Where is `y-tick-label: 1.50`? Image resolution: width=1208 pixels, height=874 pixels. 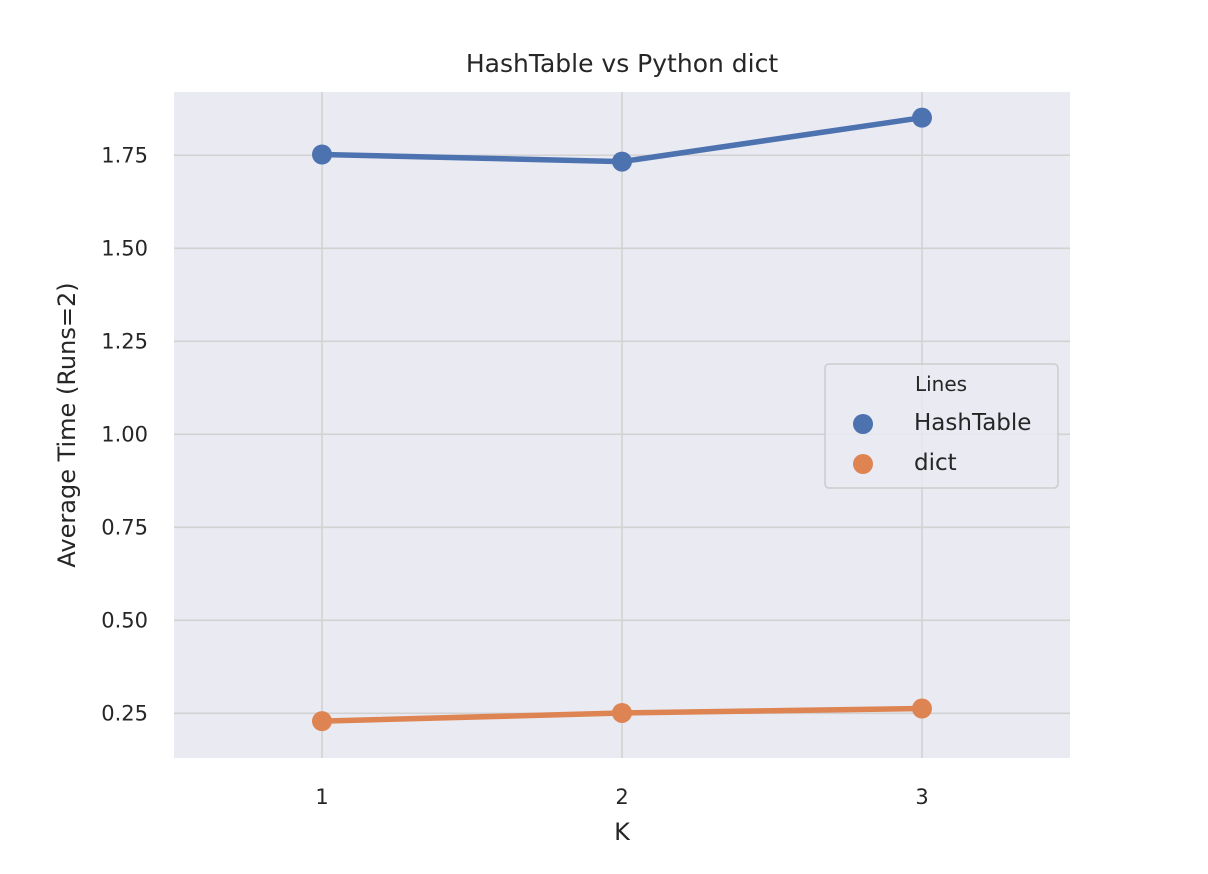
y-tick-label: 1.50 is located at coordinates (124, 248).